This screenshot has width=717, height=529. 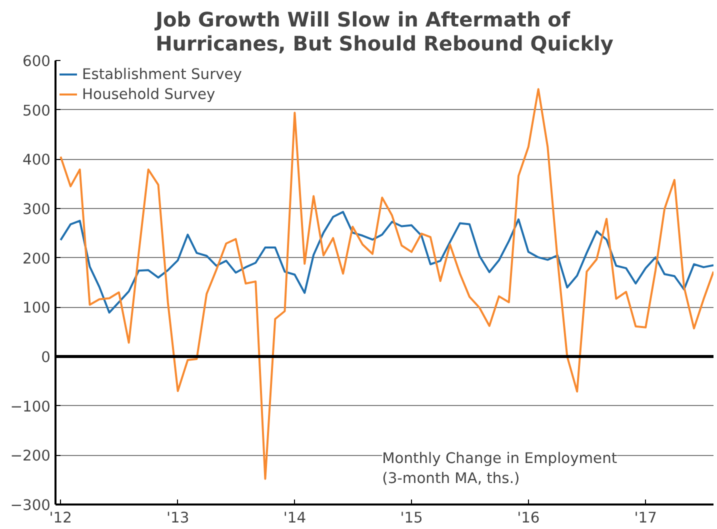 I want to click on y-tick-label: 100, so click(x=36, y=308).